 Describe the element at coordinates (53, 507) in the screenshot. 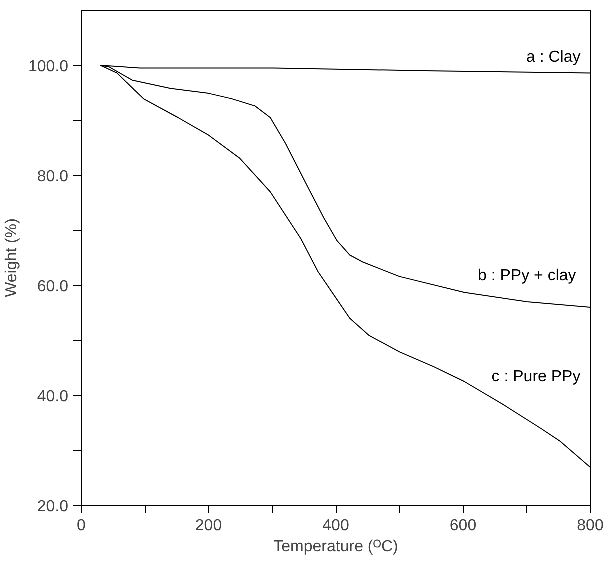

I see `y-tick-label: 20.0` at that location.